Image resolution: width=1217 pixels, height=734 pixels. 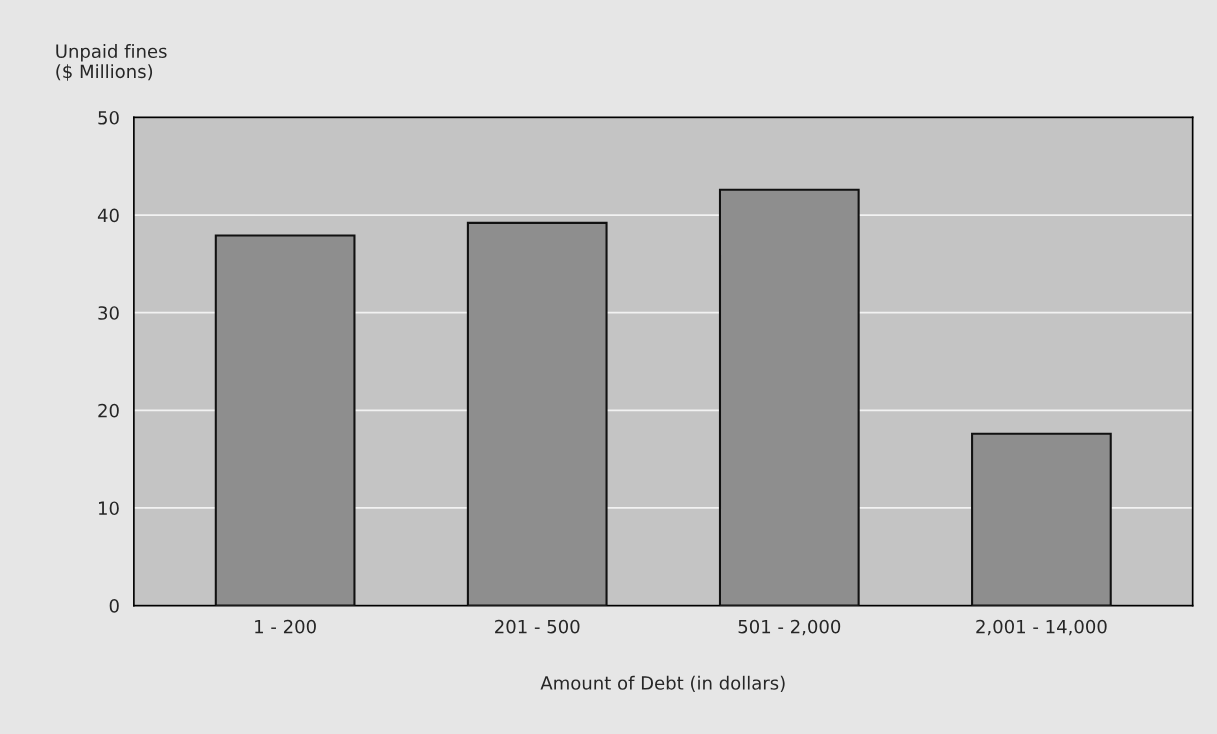 What do you see at coordinates (662, 683) in the screenshot?
I see `x-axis-title: Amount of Debt (in dollars)` at bounding box center [662, 683].